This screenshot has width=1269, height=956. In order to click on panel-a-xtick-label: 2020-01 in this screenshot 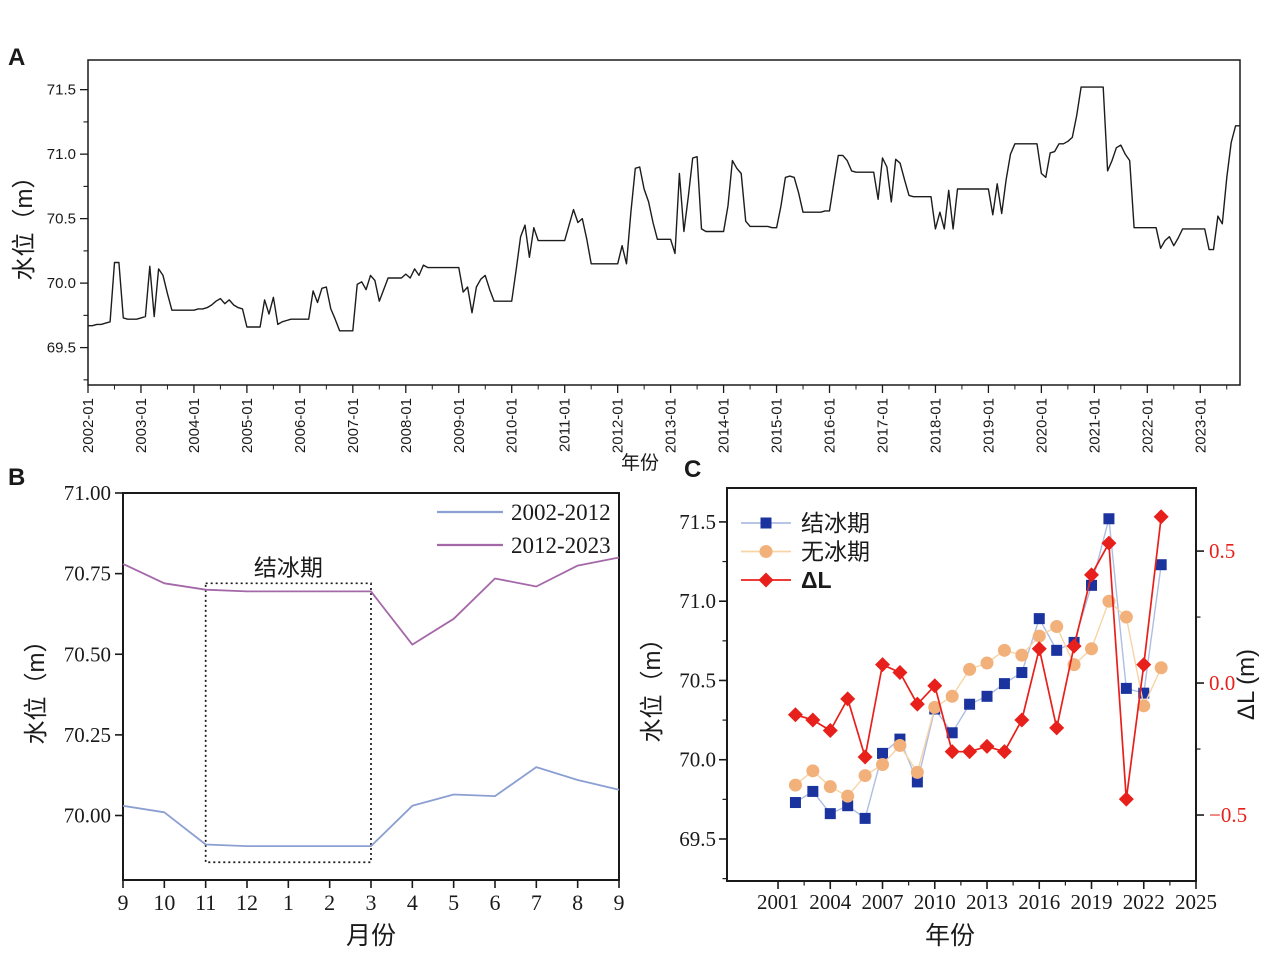, I will do `click(1041, 425)`.